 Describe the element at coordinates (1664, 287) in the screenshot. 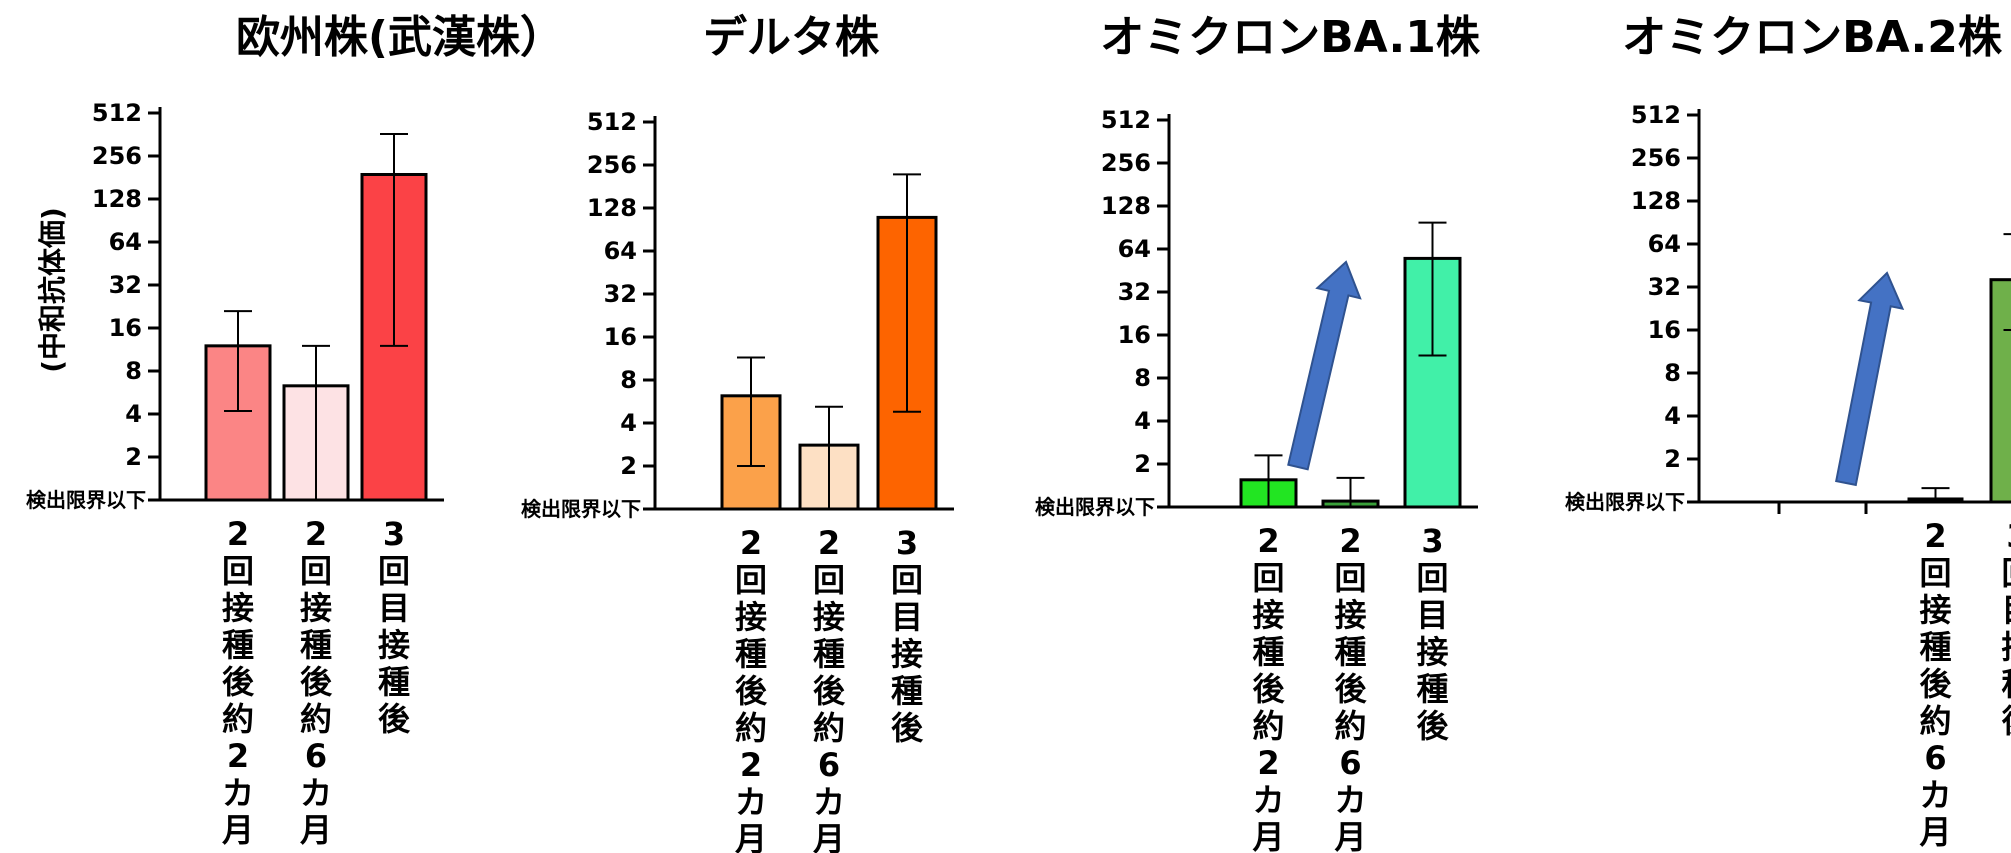

I see `y-tick-label: 32` at that location.